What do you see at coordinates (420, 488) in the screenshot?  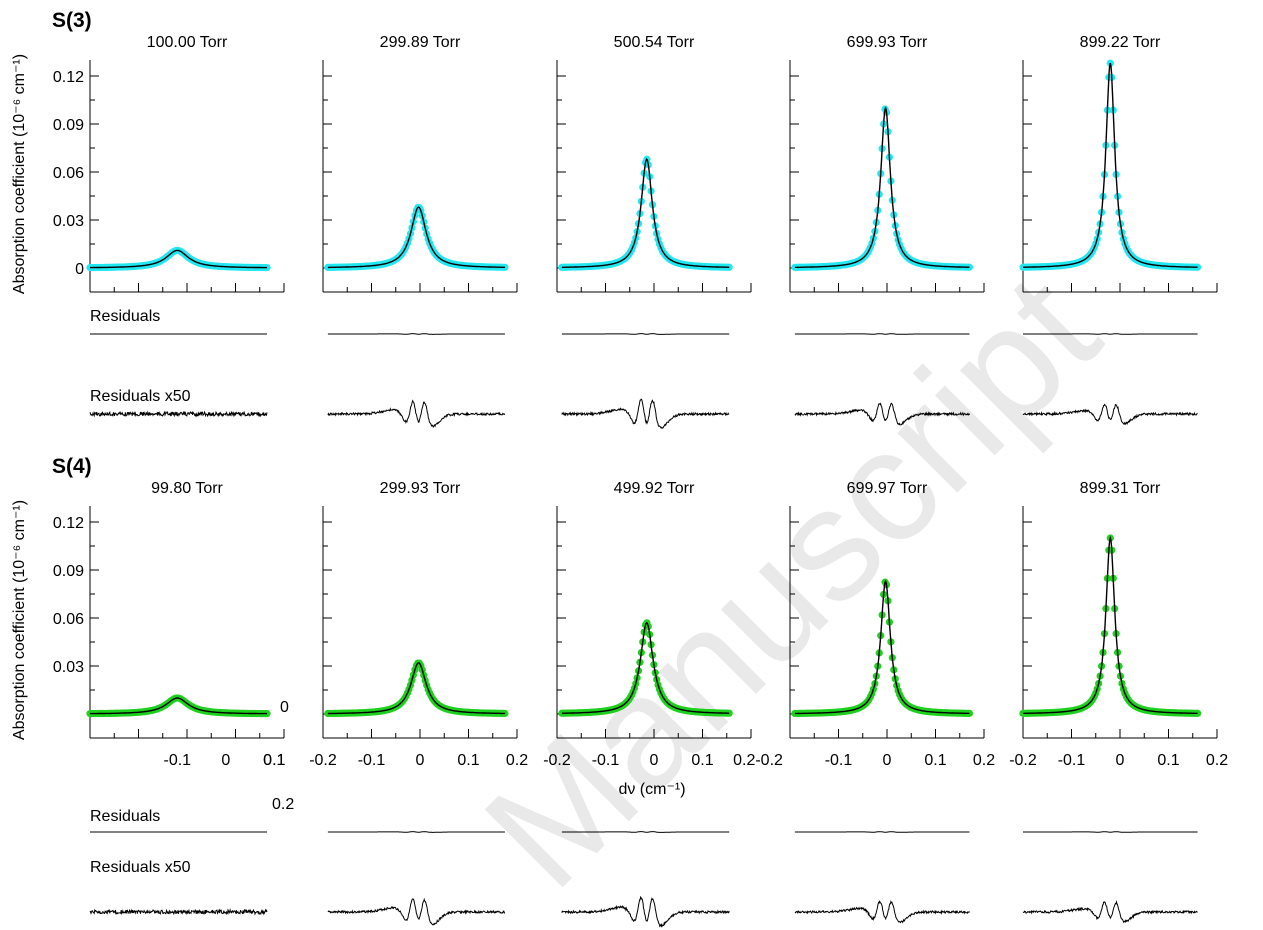 I see `panel-title: 299.93 Torr` at bounding box center [420, 488].